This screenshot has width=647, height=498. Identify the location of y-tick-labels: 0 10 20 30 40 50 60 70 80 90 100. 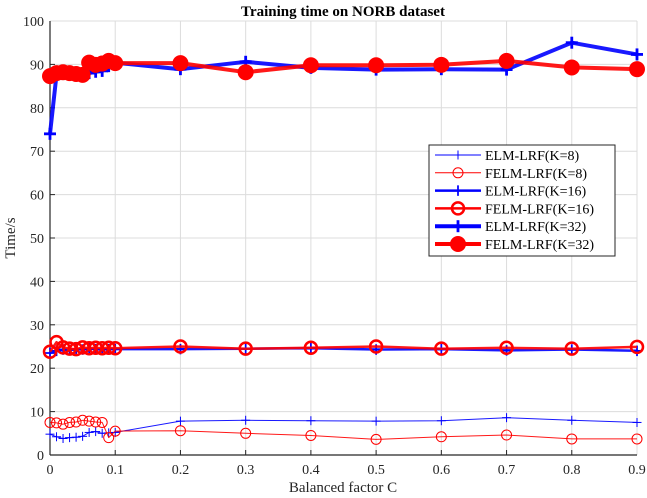
(33, 239).